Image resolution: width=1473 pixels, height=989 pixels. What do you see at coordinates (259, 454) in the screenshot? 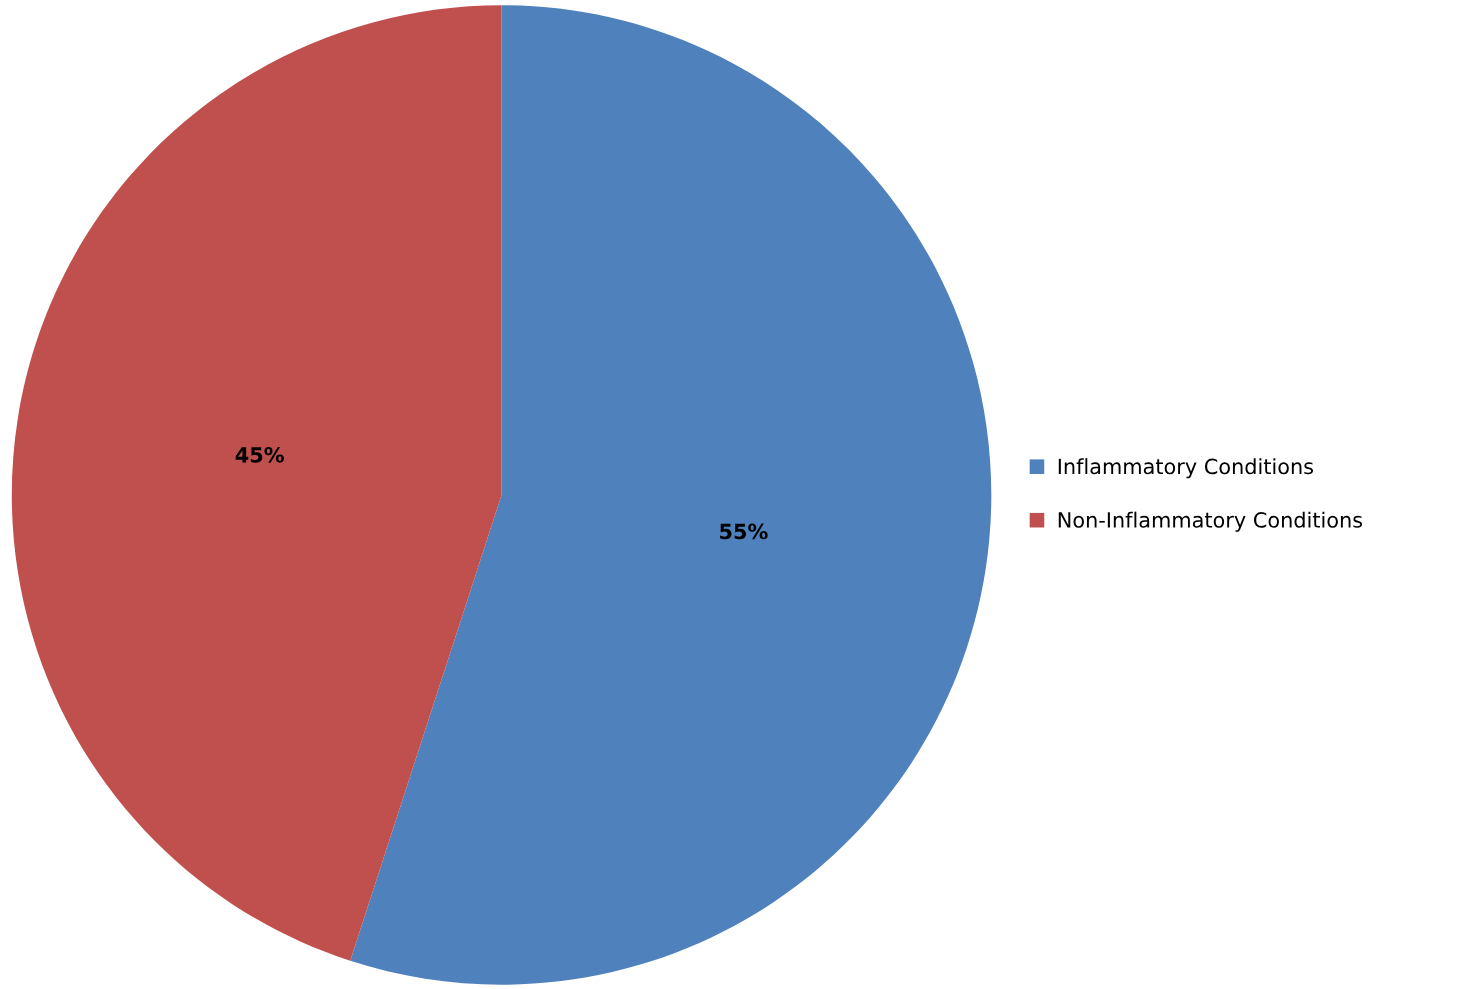
I see `data-label: 45%` at bounding box center [259, 454].